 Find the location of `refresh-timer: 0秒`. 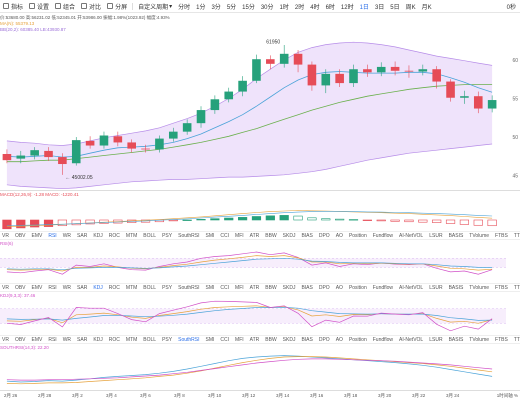

refresh-timer: 0秒 is located at coordinates (512, 6).